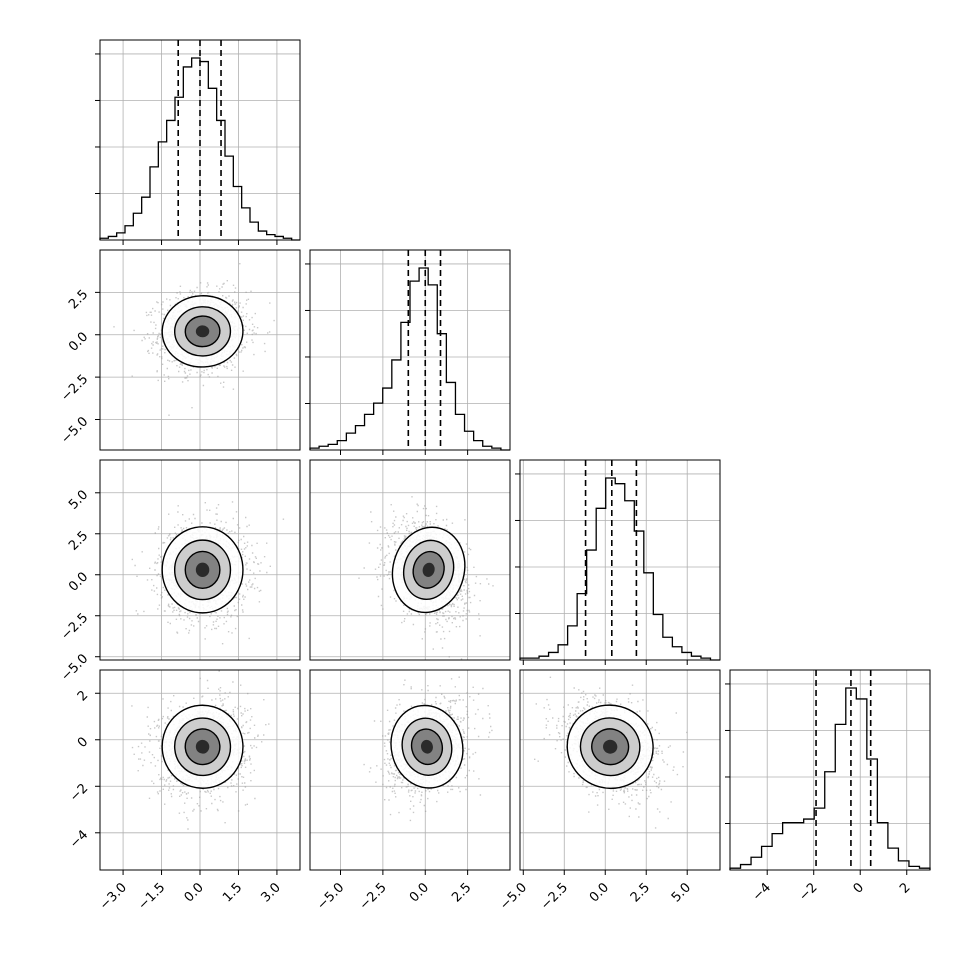 The width and height of the screenshot is (970, 970). I want to click on x-tick-label: −1.5, so click(151, 896).